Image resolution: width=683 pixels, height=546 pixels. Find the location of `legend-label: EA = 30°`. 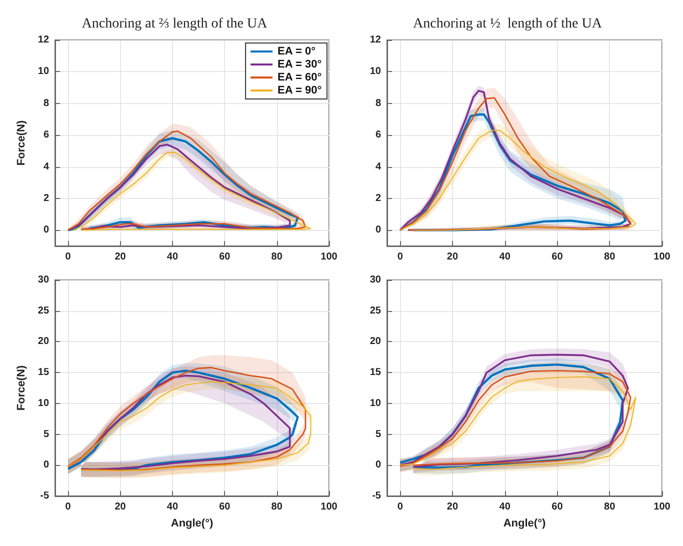

legend-label: EA = 30° is located at coordinates (300, 64).